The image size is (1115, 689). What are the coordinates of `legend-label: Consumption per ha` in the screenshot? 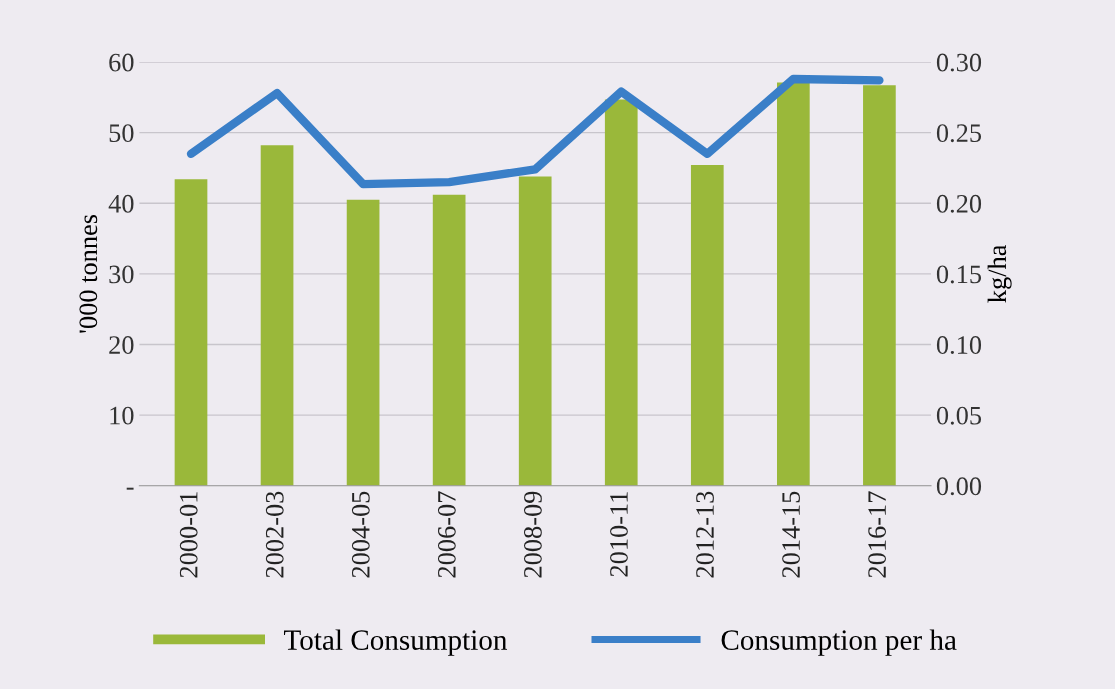 It's located at (839, 642).